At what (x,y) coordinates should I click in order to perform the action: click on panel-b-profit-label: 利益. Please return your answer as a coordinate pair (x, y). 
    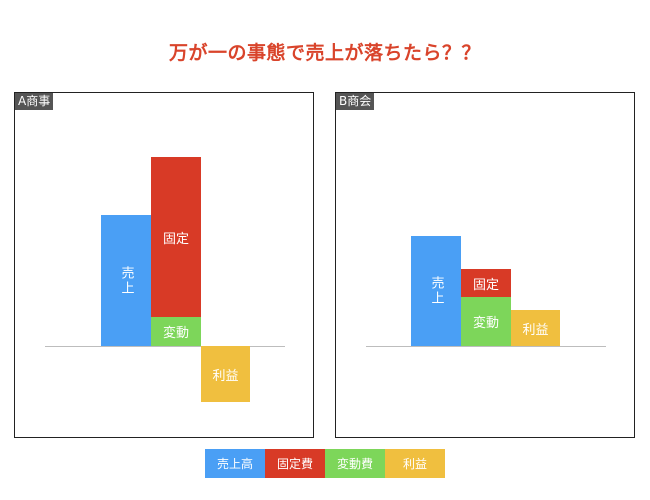
    Looking at the image, I should click on (535, 330).